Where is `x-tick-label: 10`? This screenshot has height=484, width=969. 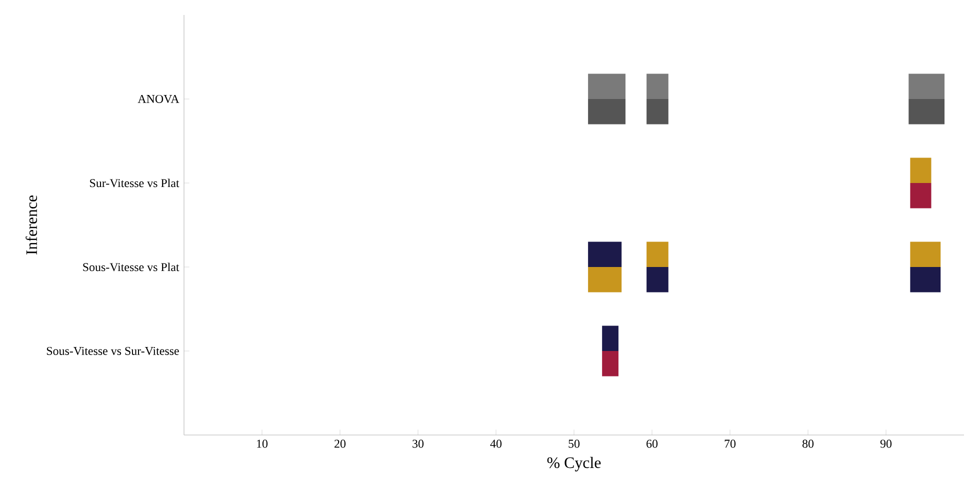
x-tick-label: 10 is located at coordinates (262, 444).